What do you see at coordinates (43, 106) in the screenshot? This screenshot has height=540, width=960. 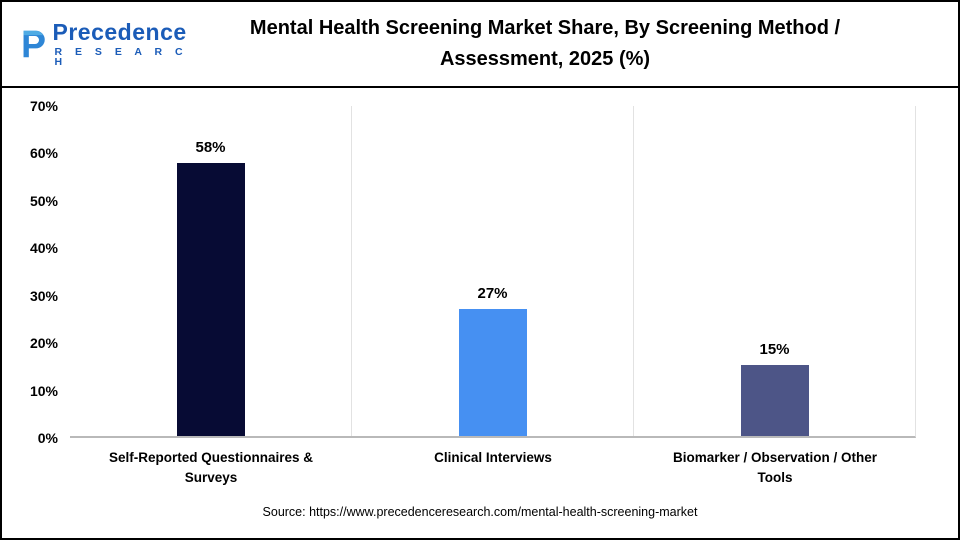 I see `y-tick-label: 70%` at bounding box center [43, 106].